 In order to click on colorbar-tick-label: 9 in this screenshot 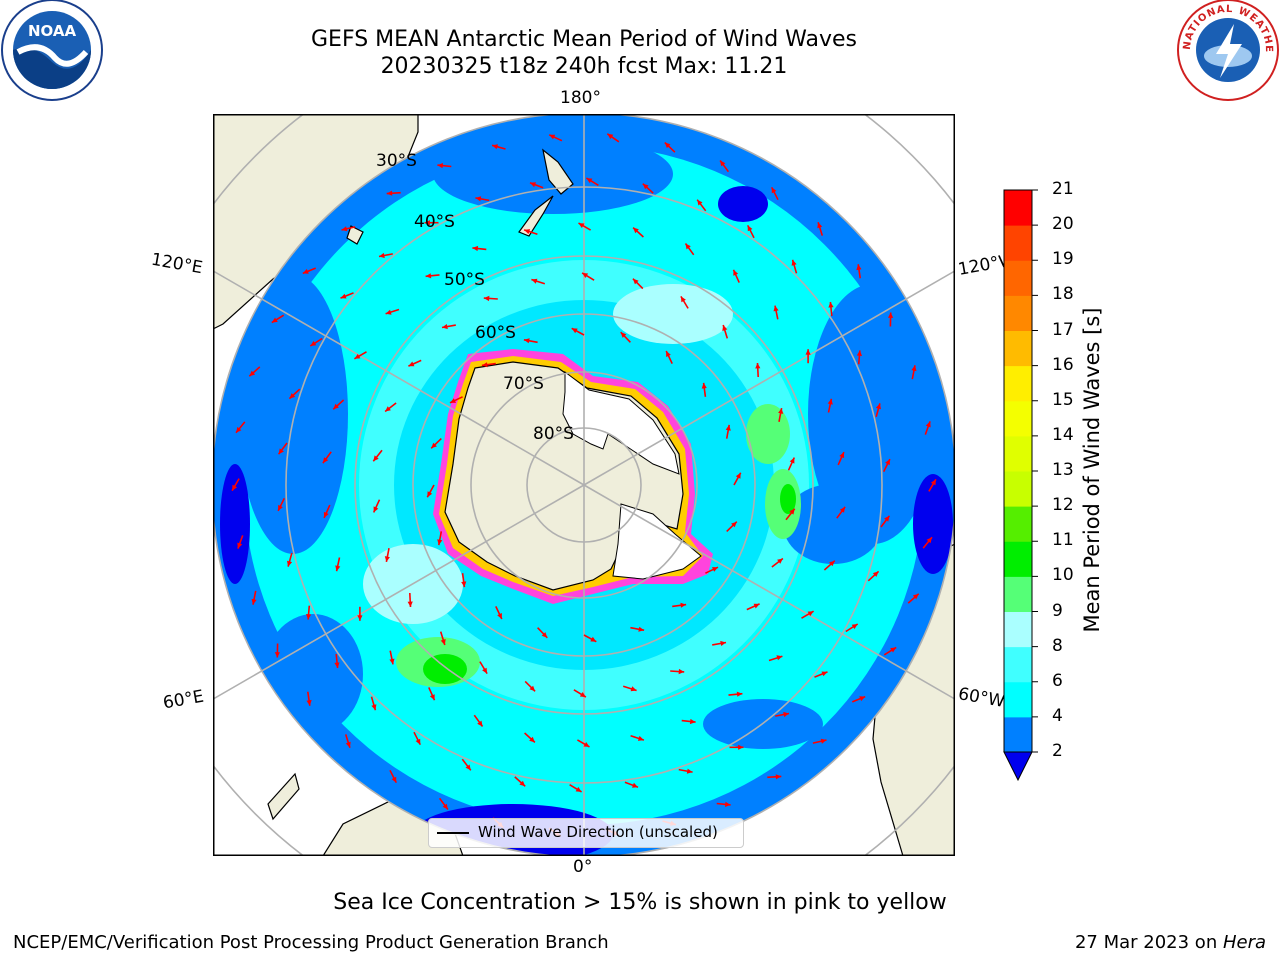, I will do `click(1057, 610)`.